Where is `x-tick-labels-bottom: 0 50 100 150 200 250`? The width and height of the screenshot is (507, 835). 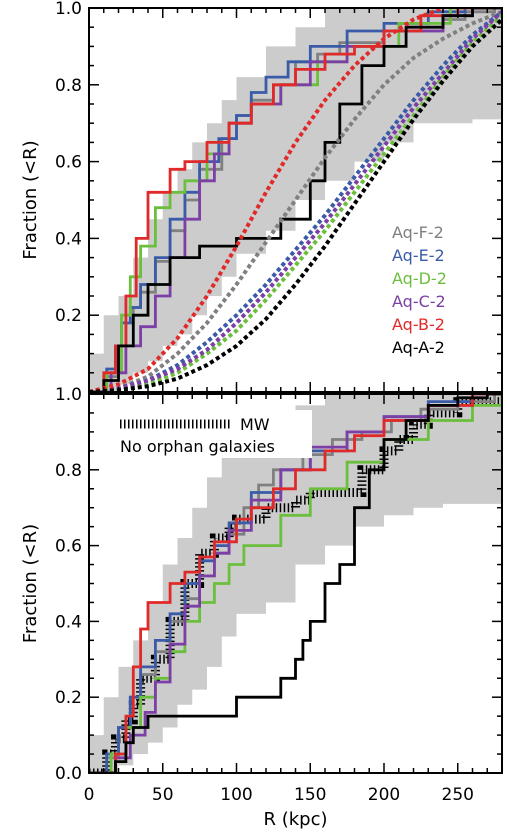
x-tick-labels-bottom: 0 50 100 150 200 250 is located at coordinates (279, 795).